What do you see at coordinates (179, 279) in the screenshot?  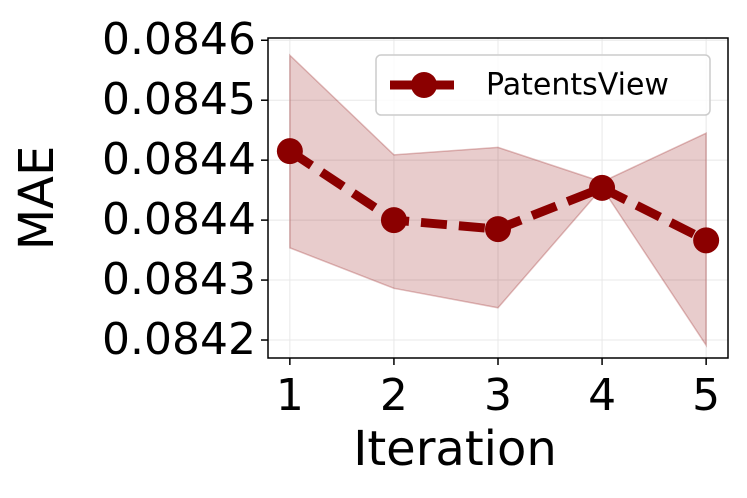 I see `y-tick-label: 0.0843` at bounding box center [179, 279].